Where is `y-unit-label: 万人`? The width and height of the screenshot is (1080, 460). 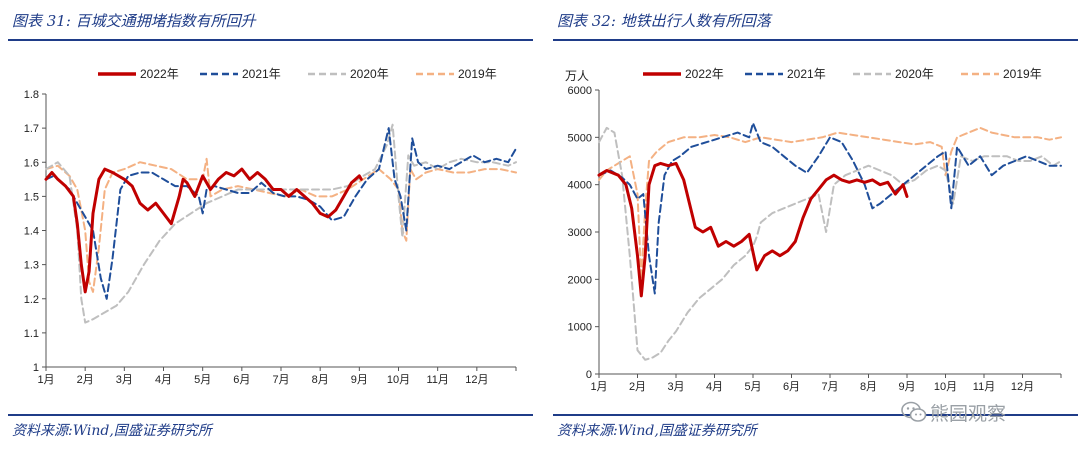
y-unit-label: 万人 is located at coordinates (577, 76).